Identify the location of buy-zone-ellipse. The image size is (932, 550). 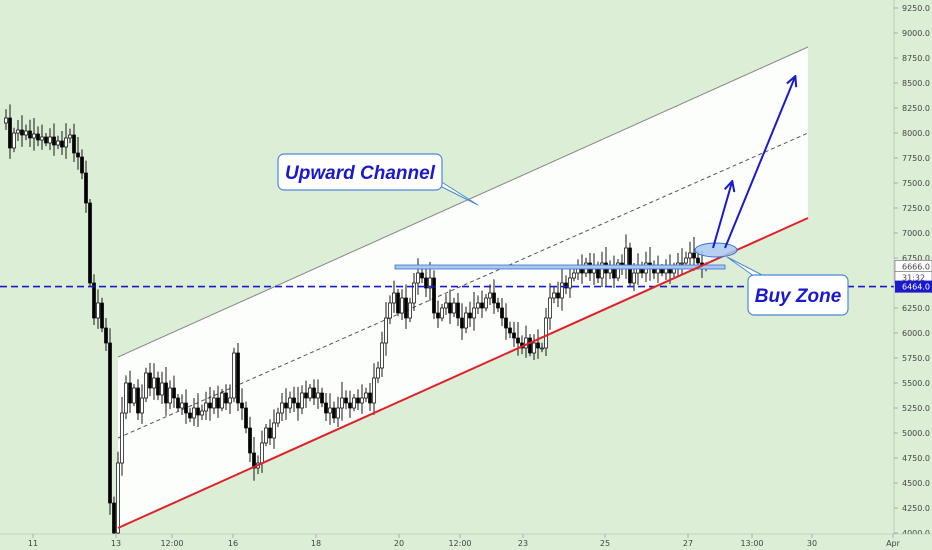
(716, 250).